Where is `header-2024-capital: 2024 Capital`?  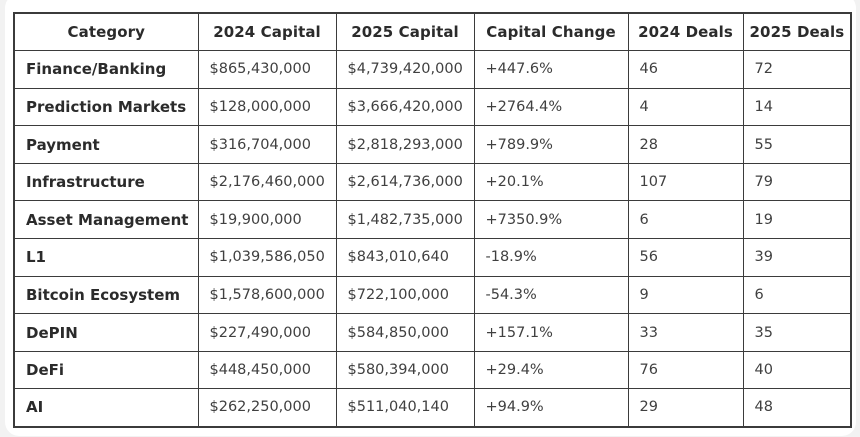
header-2024-capital: 2024 Capital is located at coordinates (267, 32).